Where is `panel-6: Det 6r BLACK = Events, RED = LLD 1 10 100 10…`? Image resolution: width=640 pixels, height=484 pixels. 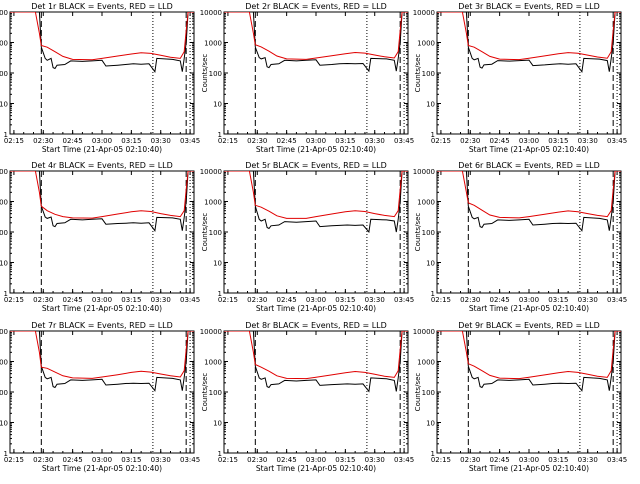 panel-6: Det 6r BLACK = Events, RED = LLD 1 10 100 10… is located at coordinates (520, 237).